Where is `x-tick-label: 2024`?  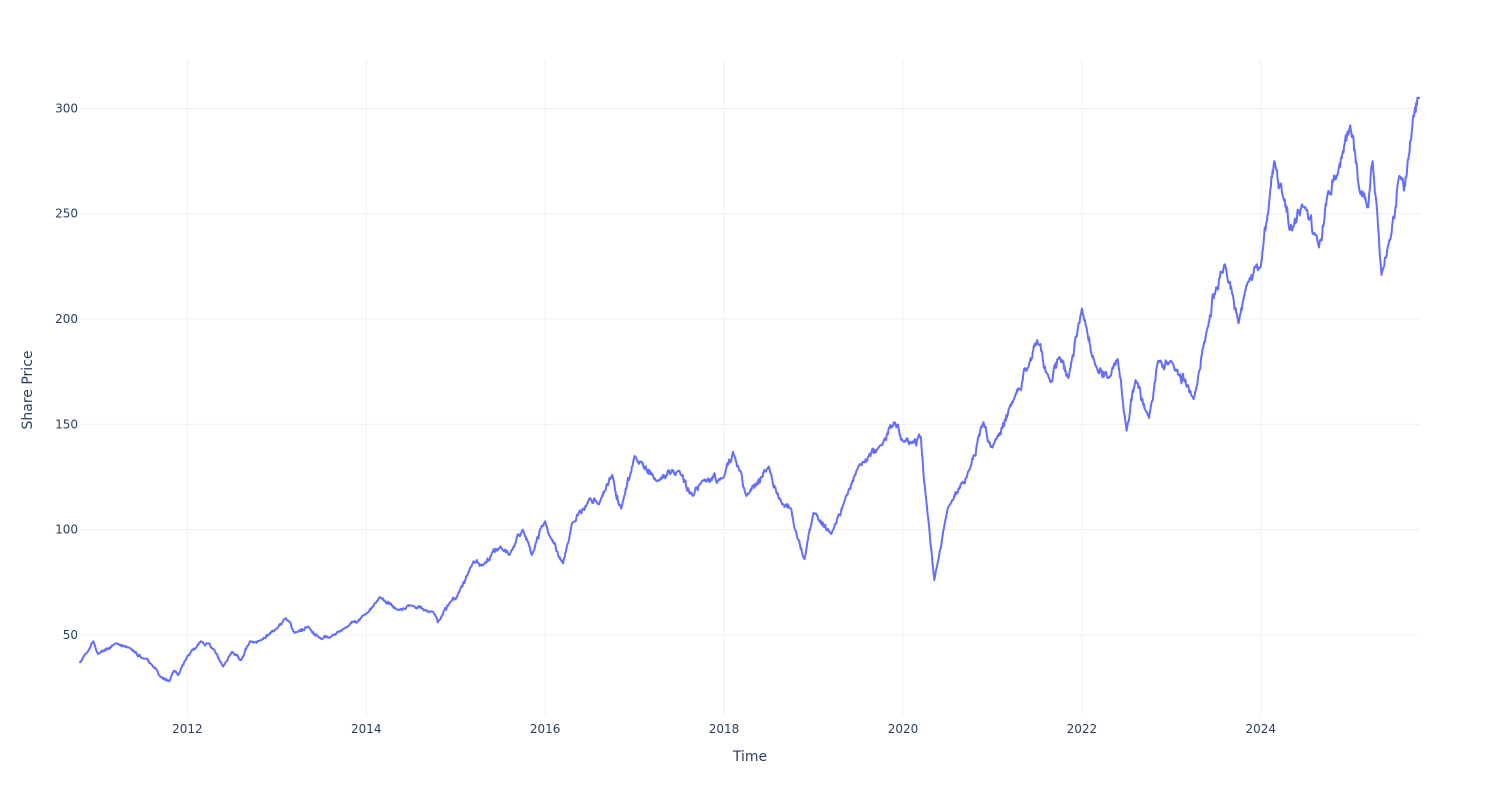 x-tick-label: 2024 is located at coordinates (1261, 729).